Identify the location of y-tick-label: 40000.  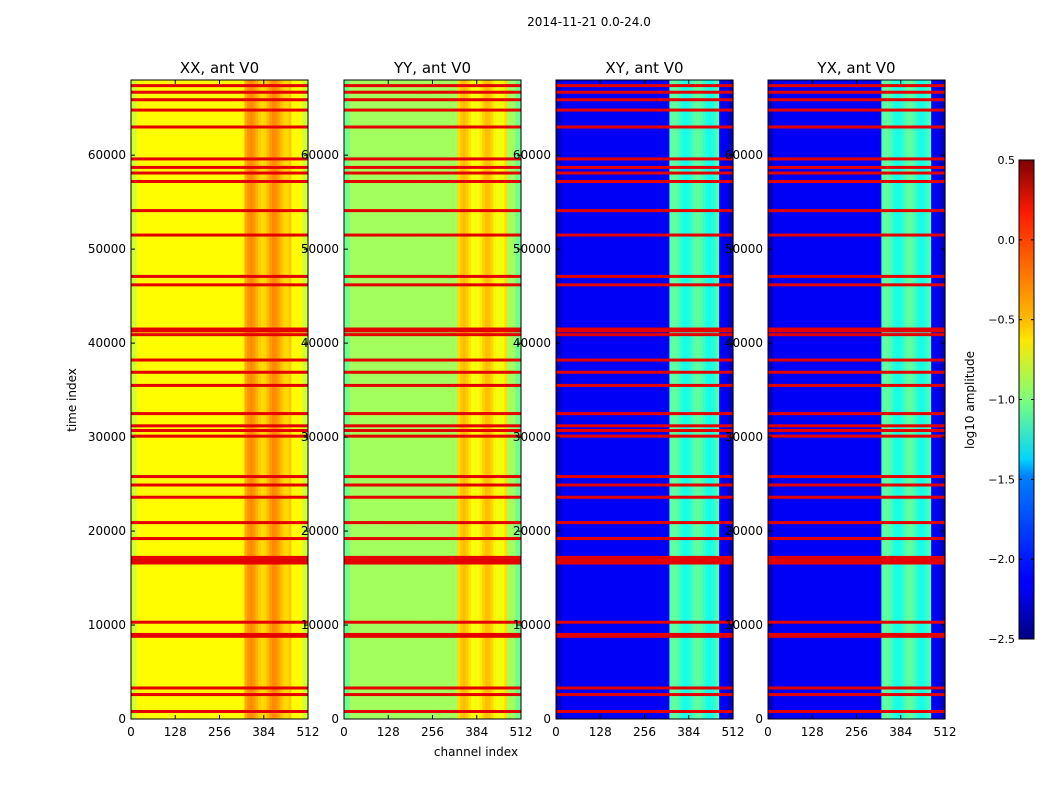
(107, 343).